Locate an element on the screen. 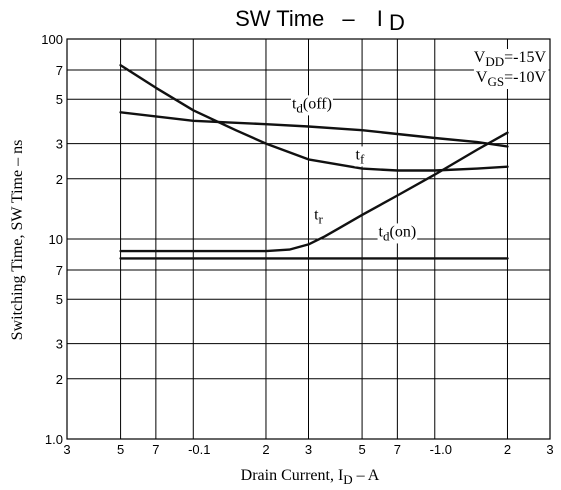 The height and width of the screenshot is (490, 561). x-axis-label-sub: D is located at coordinates (347, 479).